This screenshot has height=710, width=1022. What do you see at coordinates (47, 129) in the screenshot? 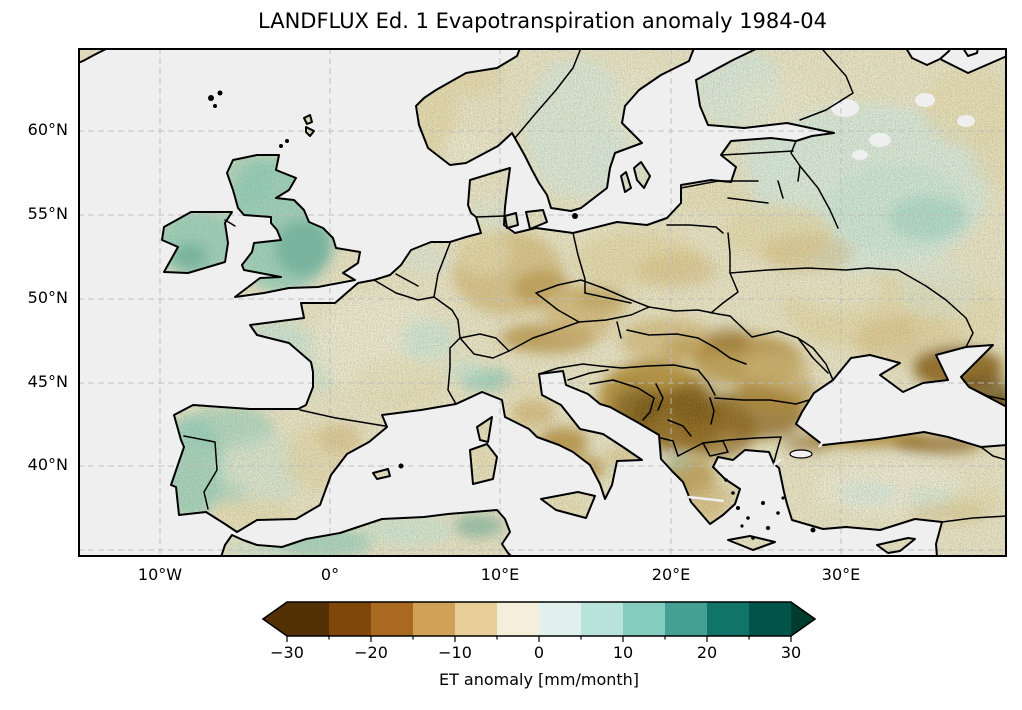
I see `y-tick-label-60n: 60°N` at bounding box center [47, 129].